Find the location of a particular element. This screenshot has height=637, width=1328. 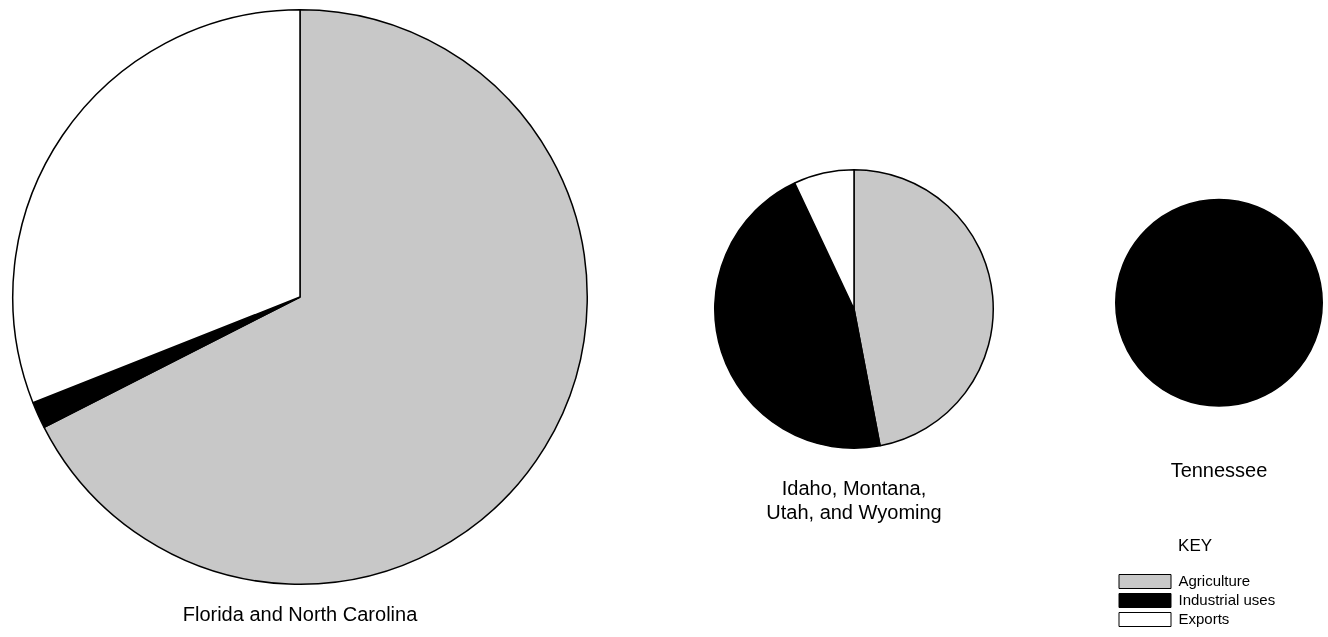

text: Idaho, Montana, Utah, and Wyoming is located at coordinates (854, 499).